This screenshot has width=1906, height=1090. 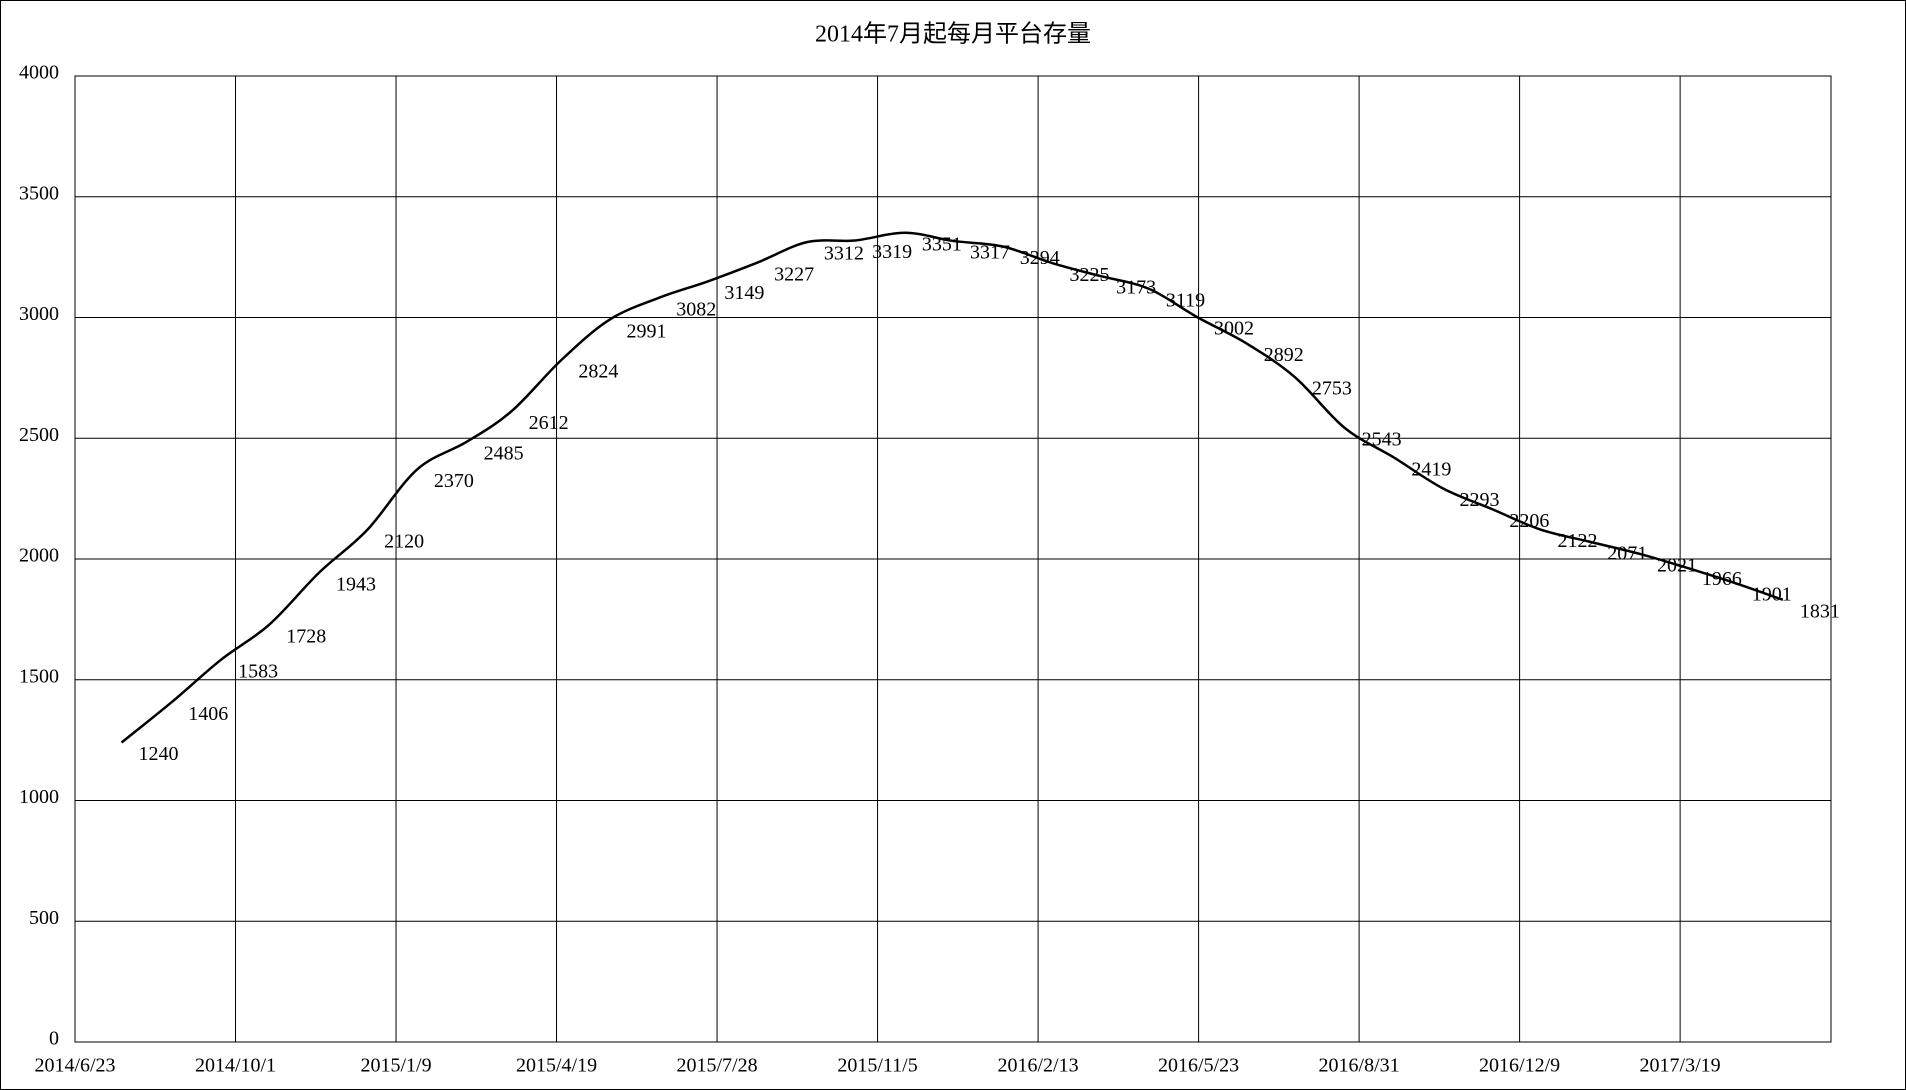 I want to click on data-label: 2612, so click(x=549, y=423).